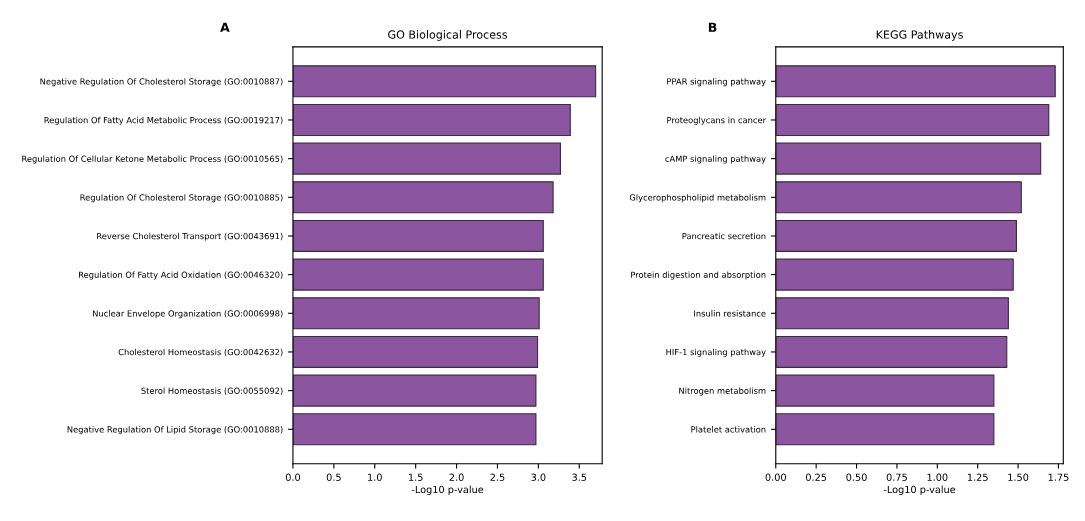 The height and width of the screenshot is (521, 1085). Describe the element at coordinates (375, 477) in the screenshot. I see `x-tick-label: 1.0` at that location.